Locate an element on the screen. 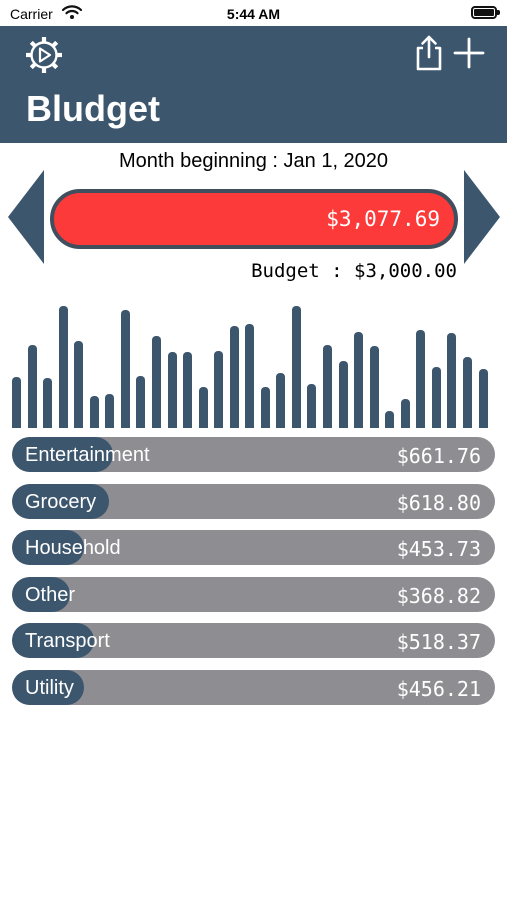 This screenshot has height=900, width=507. category-row-other: Other $368.82 is located at coordinates (253, 594).